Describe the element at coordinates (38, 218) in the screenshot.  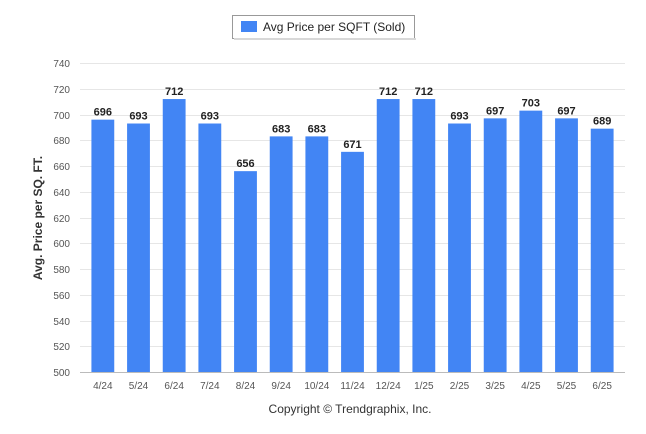
I see `y-axis-title: Avg. Price per SQ. FT.` at that location.